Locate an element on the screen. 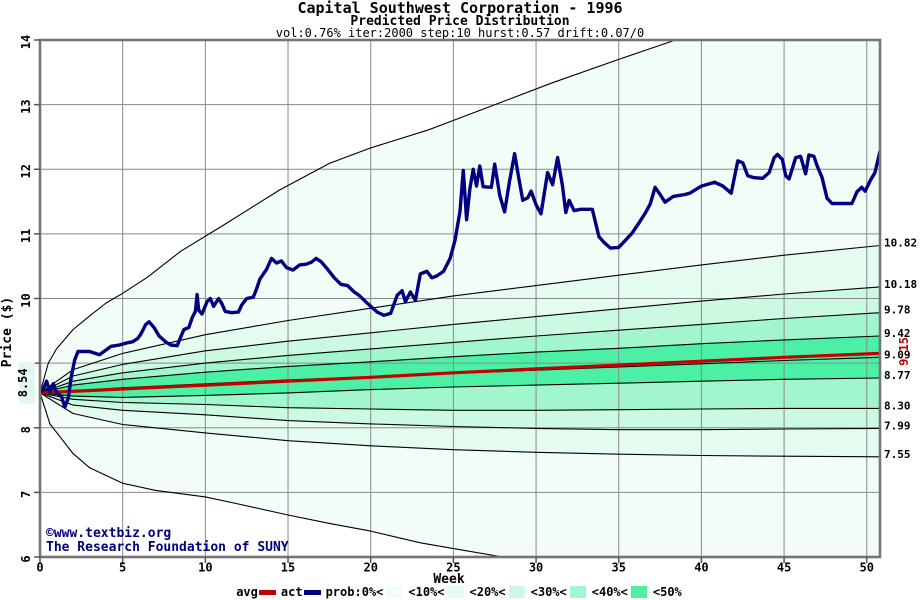 This screenshot has height=600, width=920. y-tick-label: 6 is located at coordinates (26, 558).